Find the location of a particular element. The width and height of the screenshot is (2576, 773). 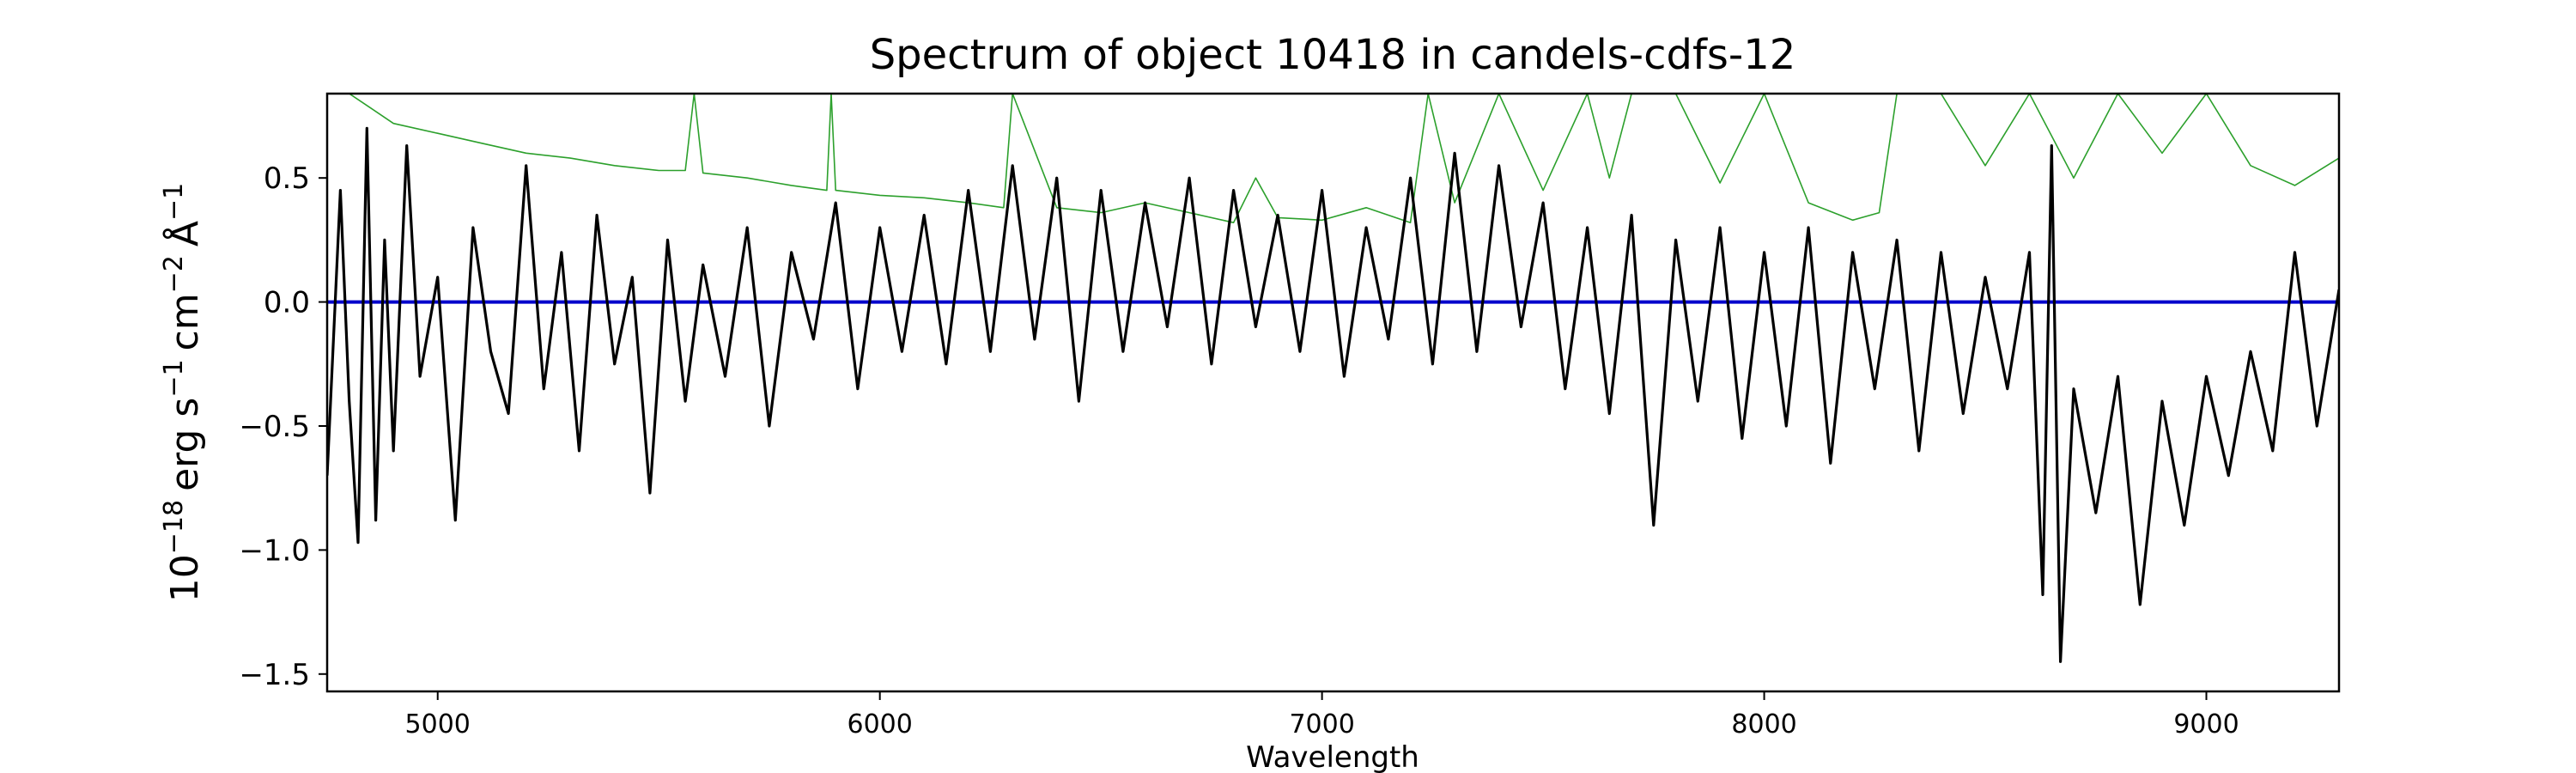

y-label-exp-a: −1 is located at coordinates (174, 202).